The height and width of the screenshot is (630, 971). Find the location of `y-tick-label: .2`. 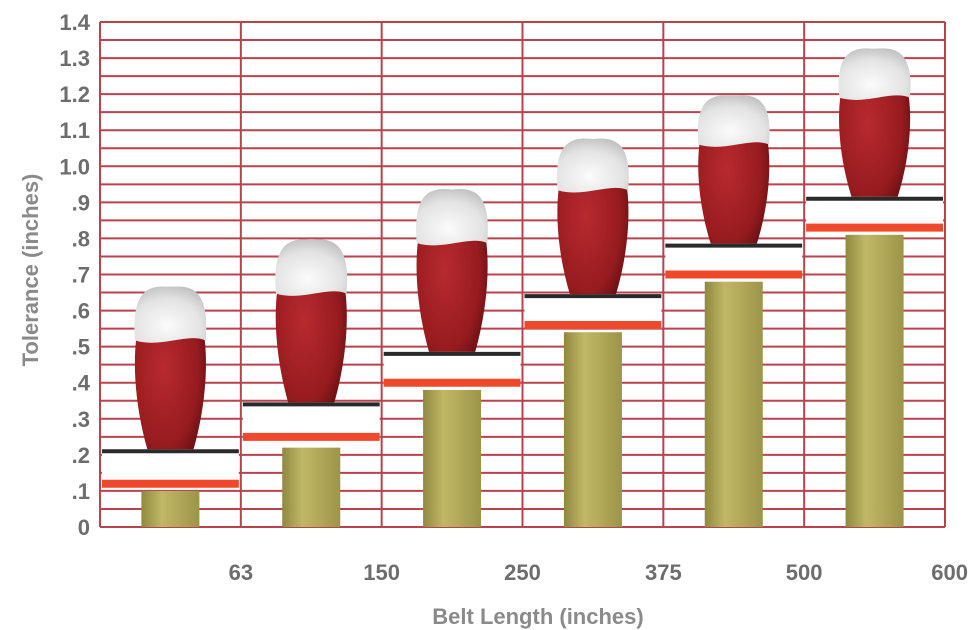

y-tick-label: .2 is located at coordinates (81, 455).